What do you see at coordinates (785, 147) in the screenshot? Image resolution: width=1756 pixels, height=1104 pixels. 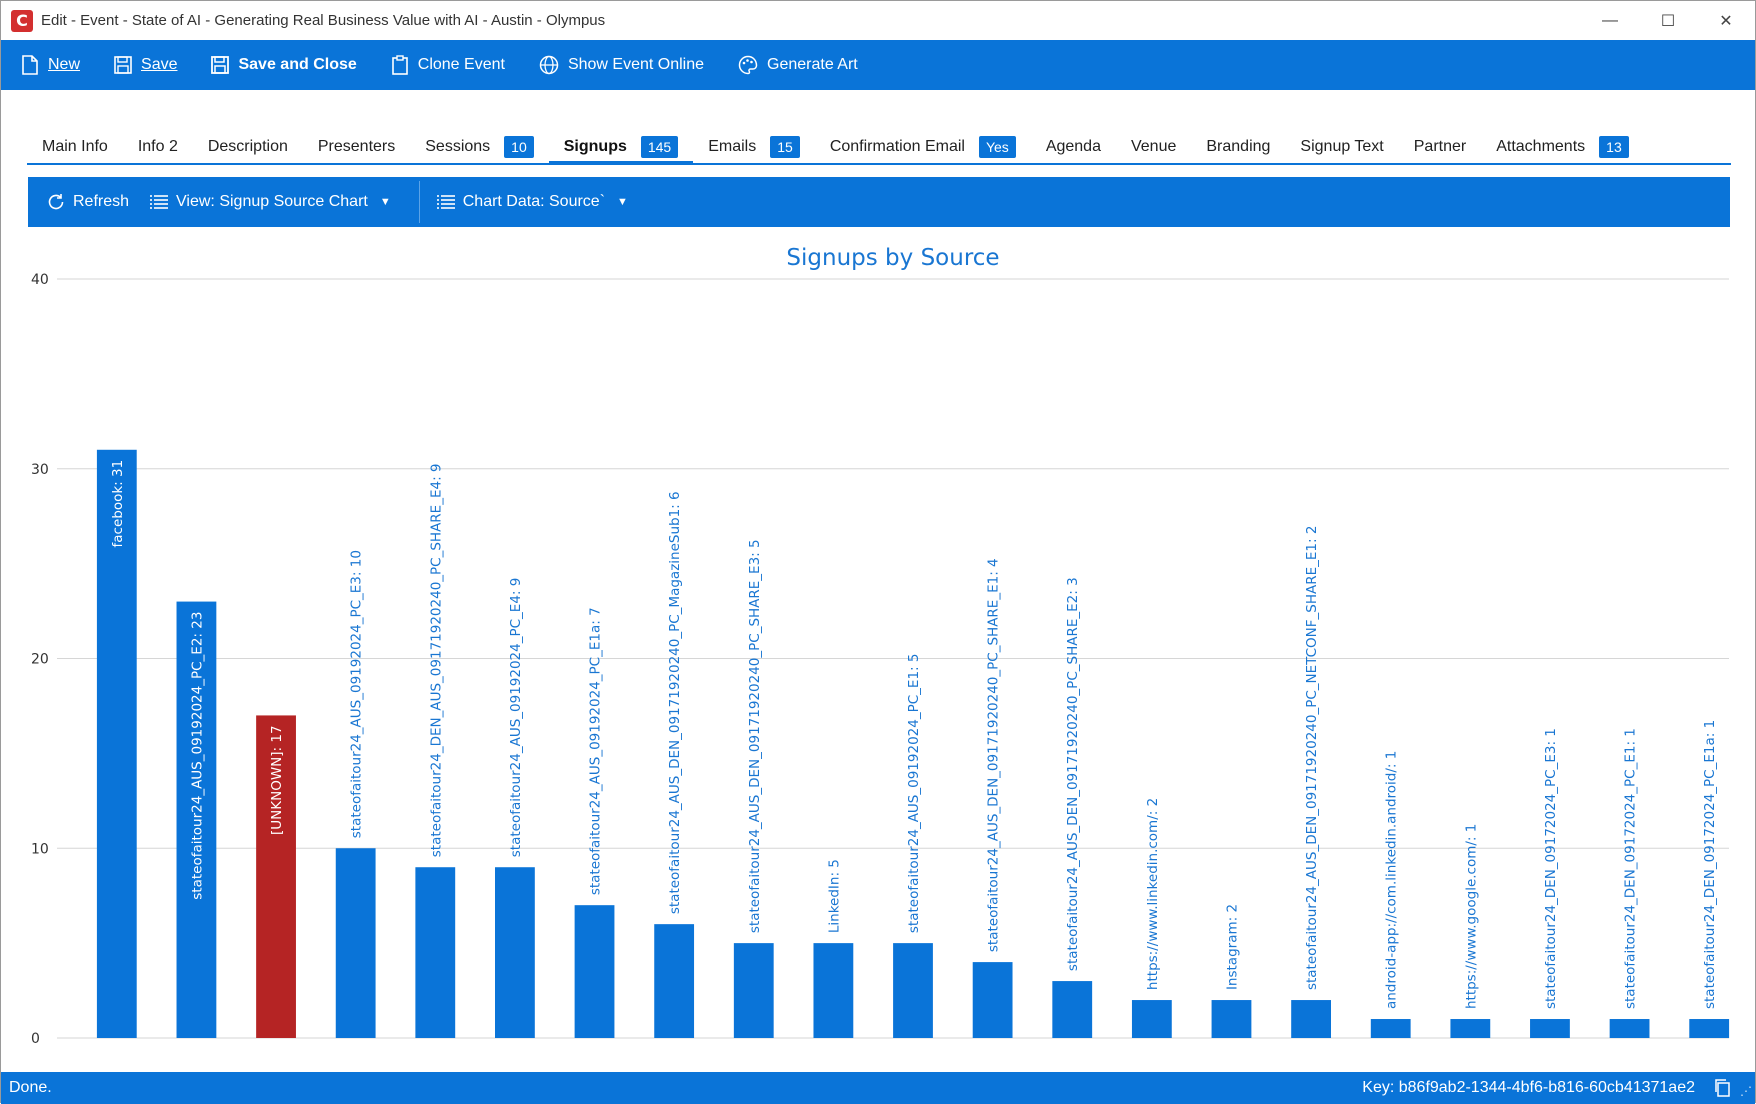 I see `tab-count-badge: 15` at bounding box center [785, 147].